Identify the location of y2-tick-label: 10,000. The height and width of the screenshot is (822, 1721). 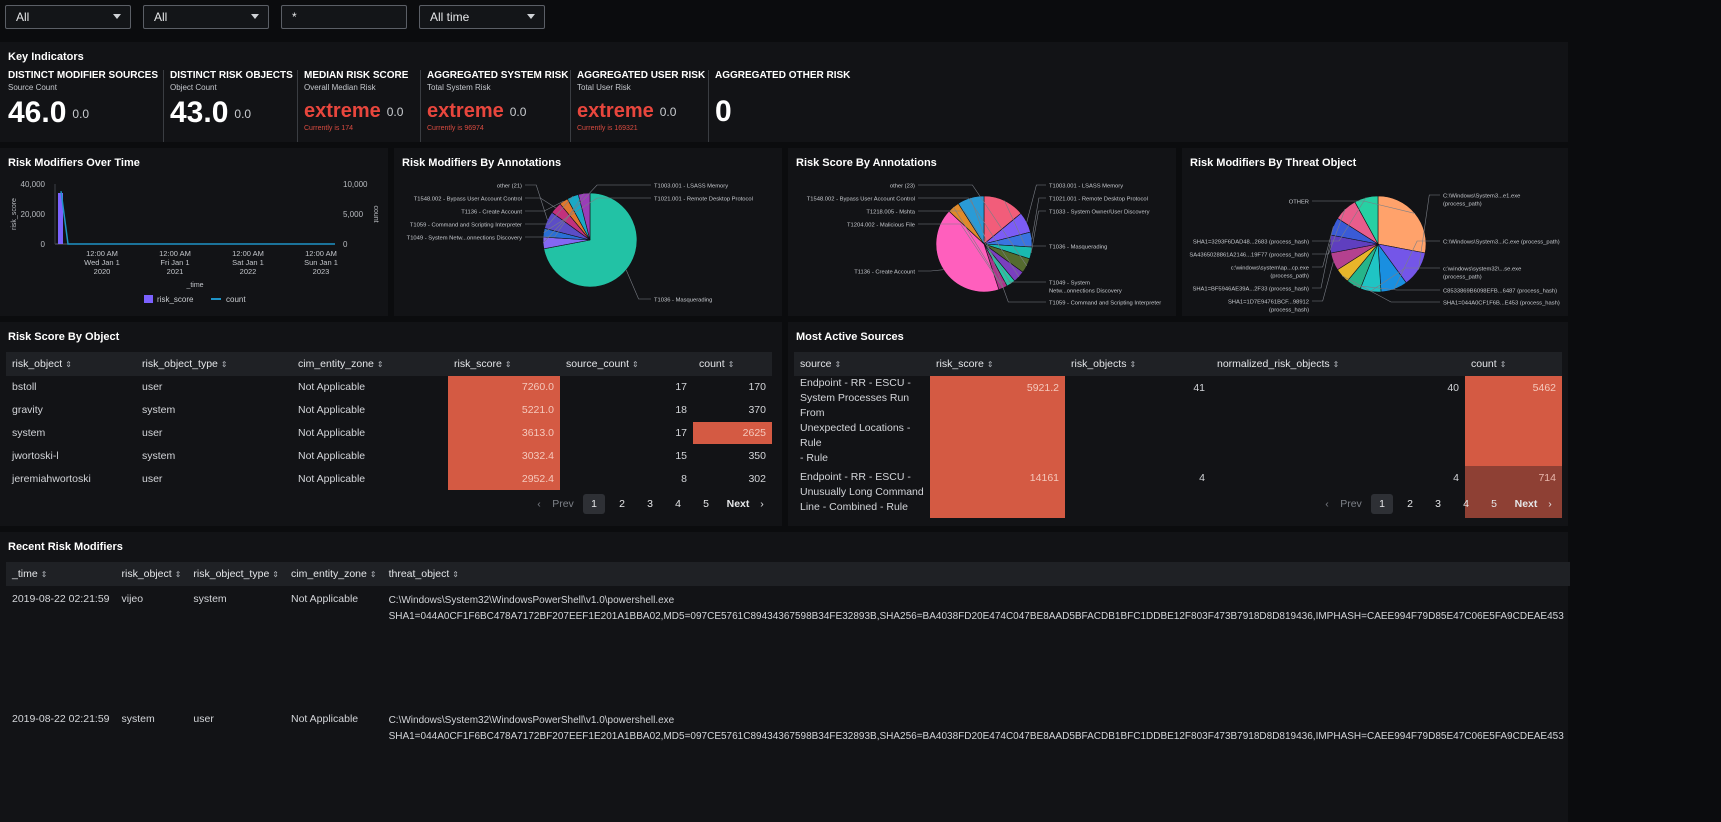
(355, 184).